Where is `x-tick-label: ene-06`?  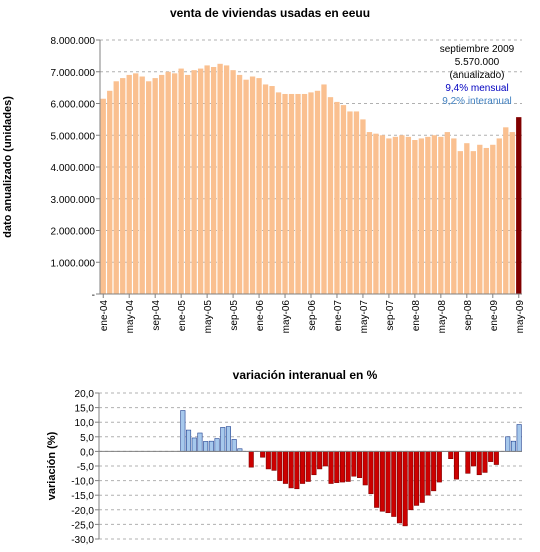 x-tick-label: ene-06 is located at coordinates (260, 316).